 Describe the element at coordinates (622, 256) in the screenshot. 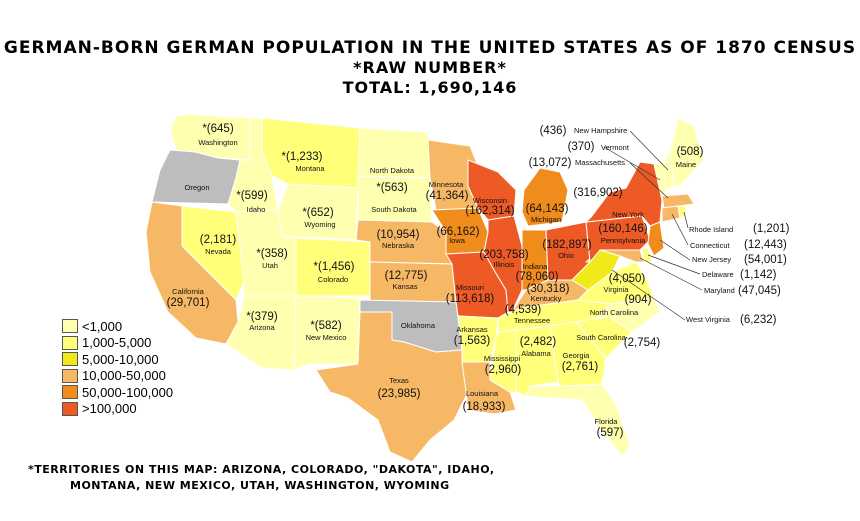

I see `state-maryland` at that location.